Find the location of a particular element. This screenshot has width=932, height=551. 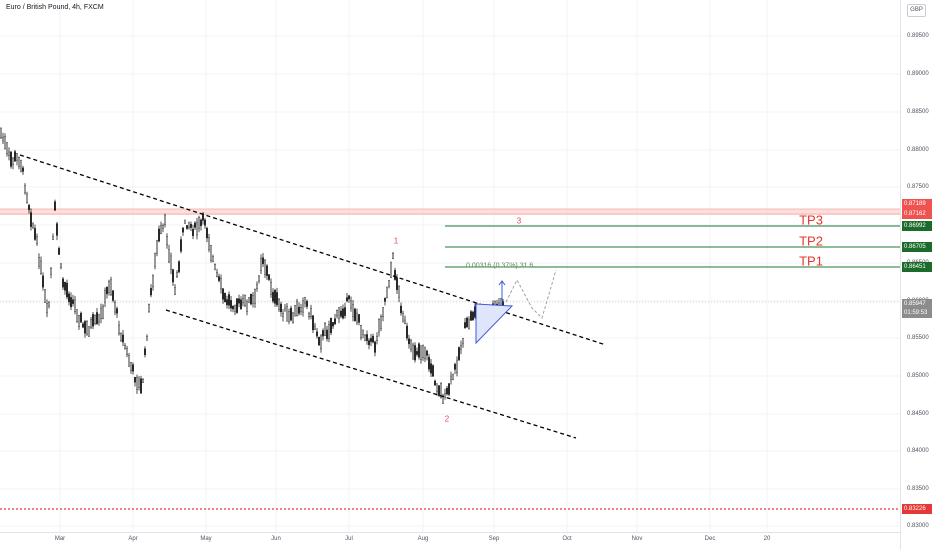

wave-label-3: 3 is located at coordinates (519, 221).